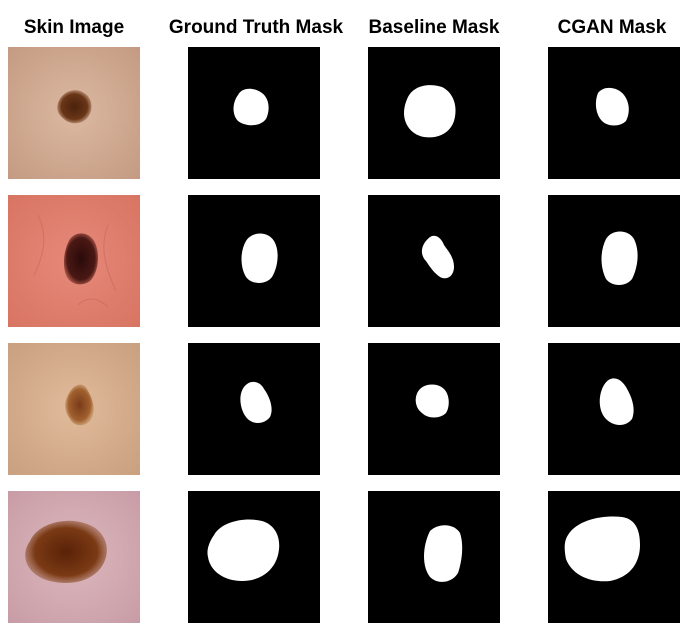  I want to click on column-title-skin-image: Skin Image, so click(74, 27).